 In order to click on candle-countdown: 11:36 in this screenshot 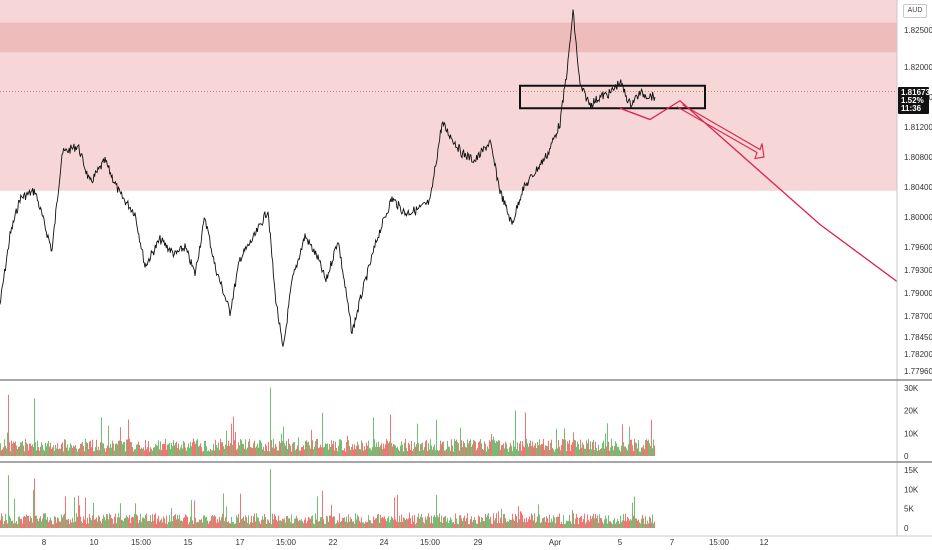, I will do `click(911, 108)`.